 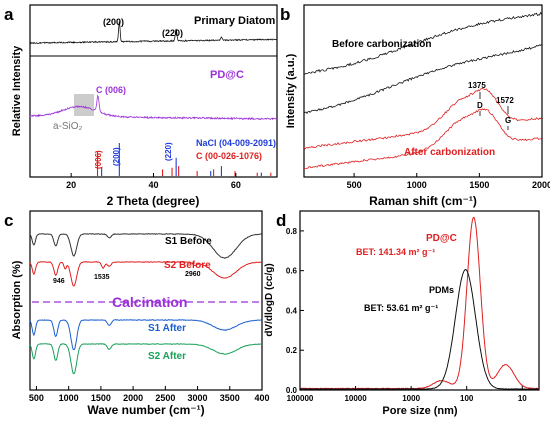 What do you see at coordinates (522, 398) in the screenshot?
I see `d-xtick-label: 10` at bounding box center [522, 398].